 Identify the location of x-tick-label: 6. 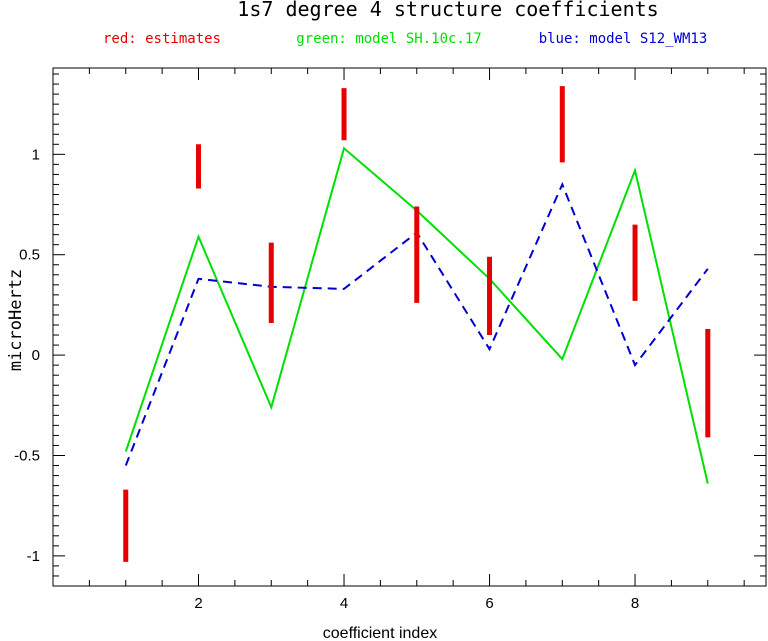
(489, 603).